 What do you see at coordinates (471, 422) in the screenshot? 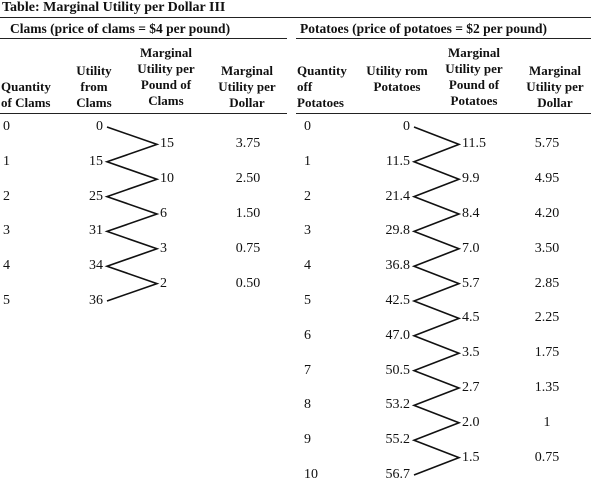
I see `potatoes-marginal-utility-cell: 2.0` at bounding box center [471, 422].